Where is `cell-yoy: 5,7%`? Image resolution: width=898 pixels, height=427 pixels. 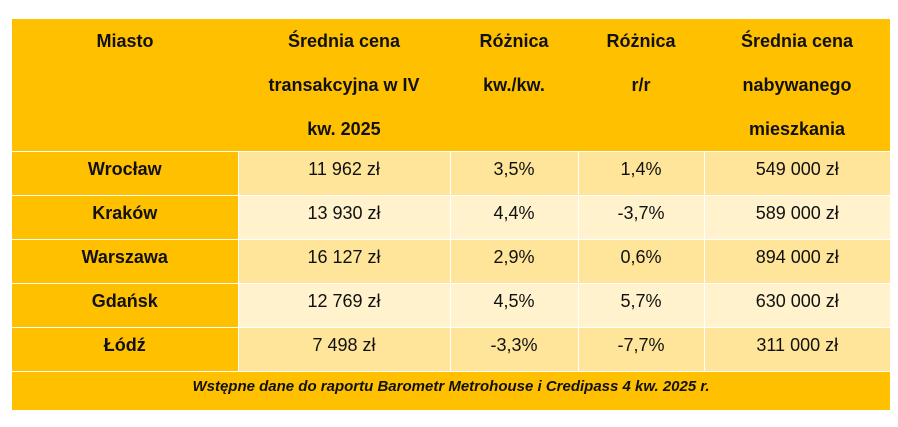 cell-yoy: 5,7% is located at coordinates (641, 305).